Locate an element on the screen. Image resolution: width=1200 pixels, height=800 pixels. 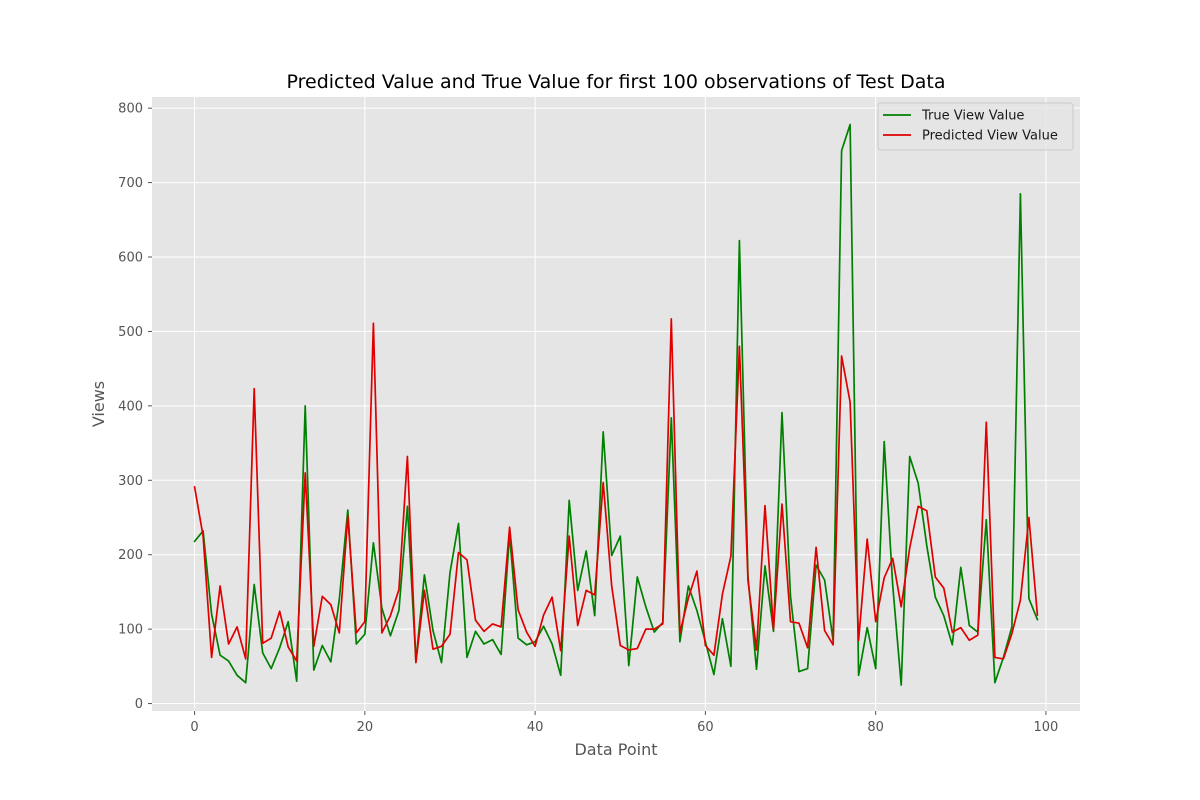
legend: True View Value Predicted View Value is located at coordinates (975, 126).